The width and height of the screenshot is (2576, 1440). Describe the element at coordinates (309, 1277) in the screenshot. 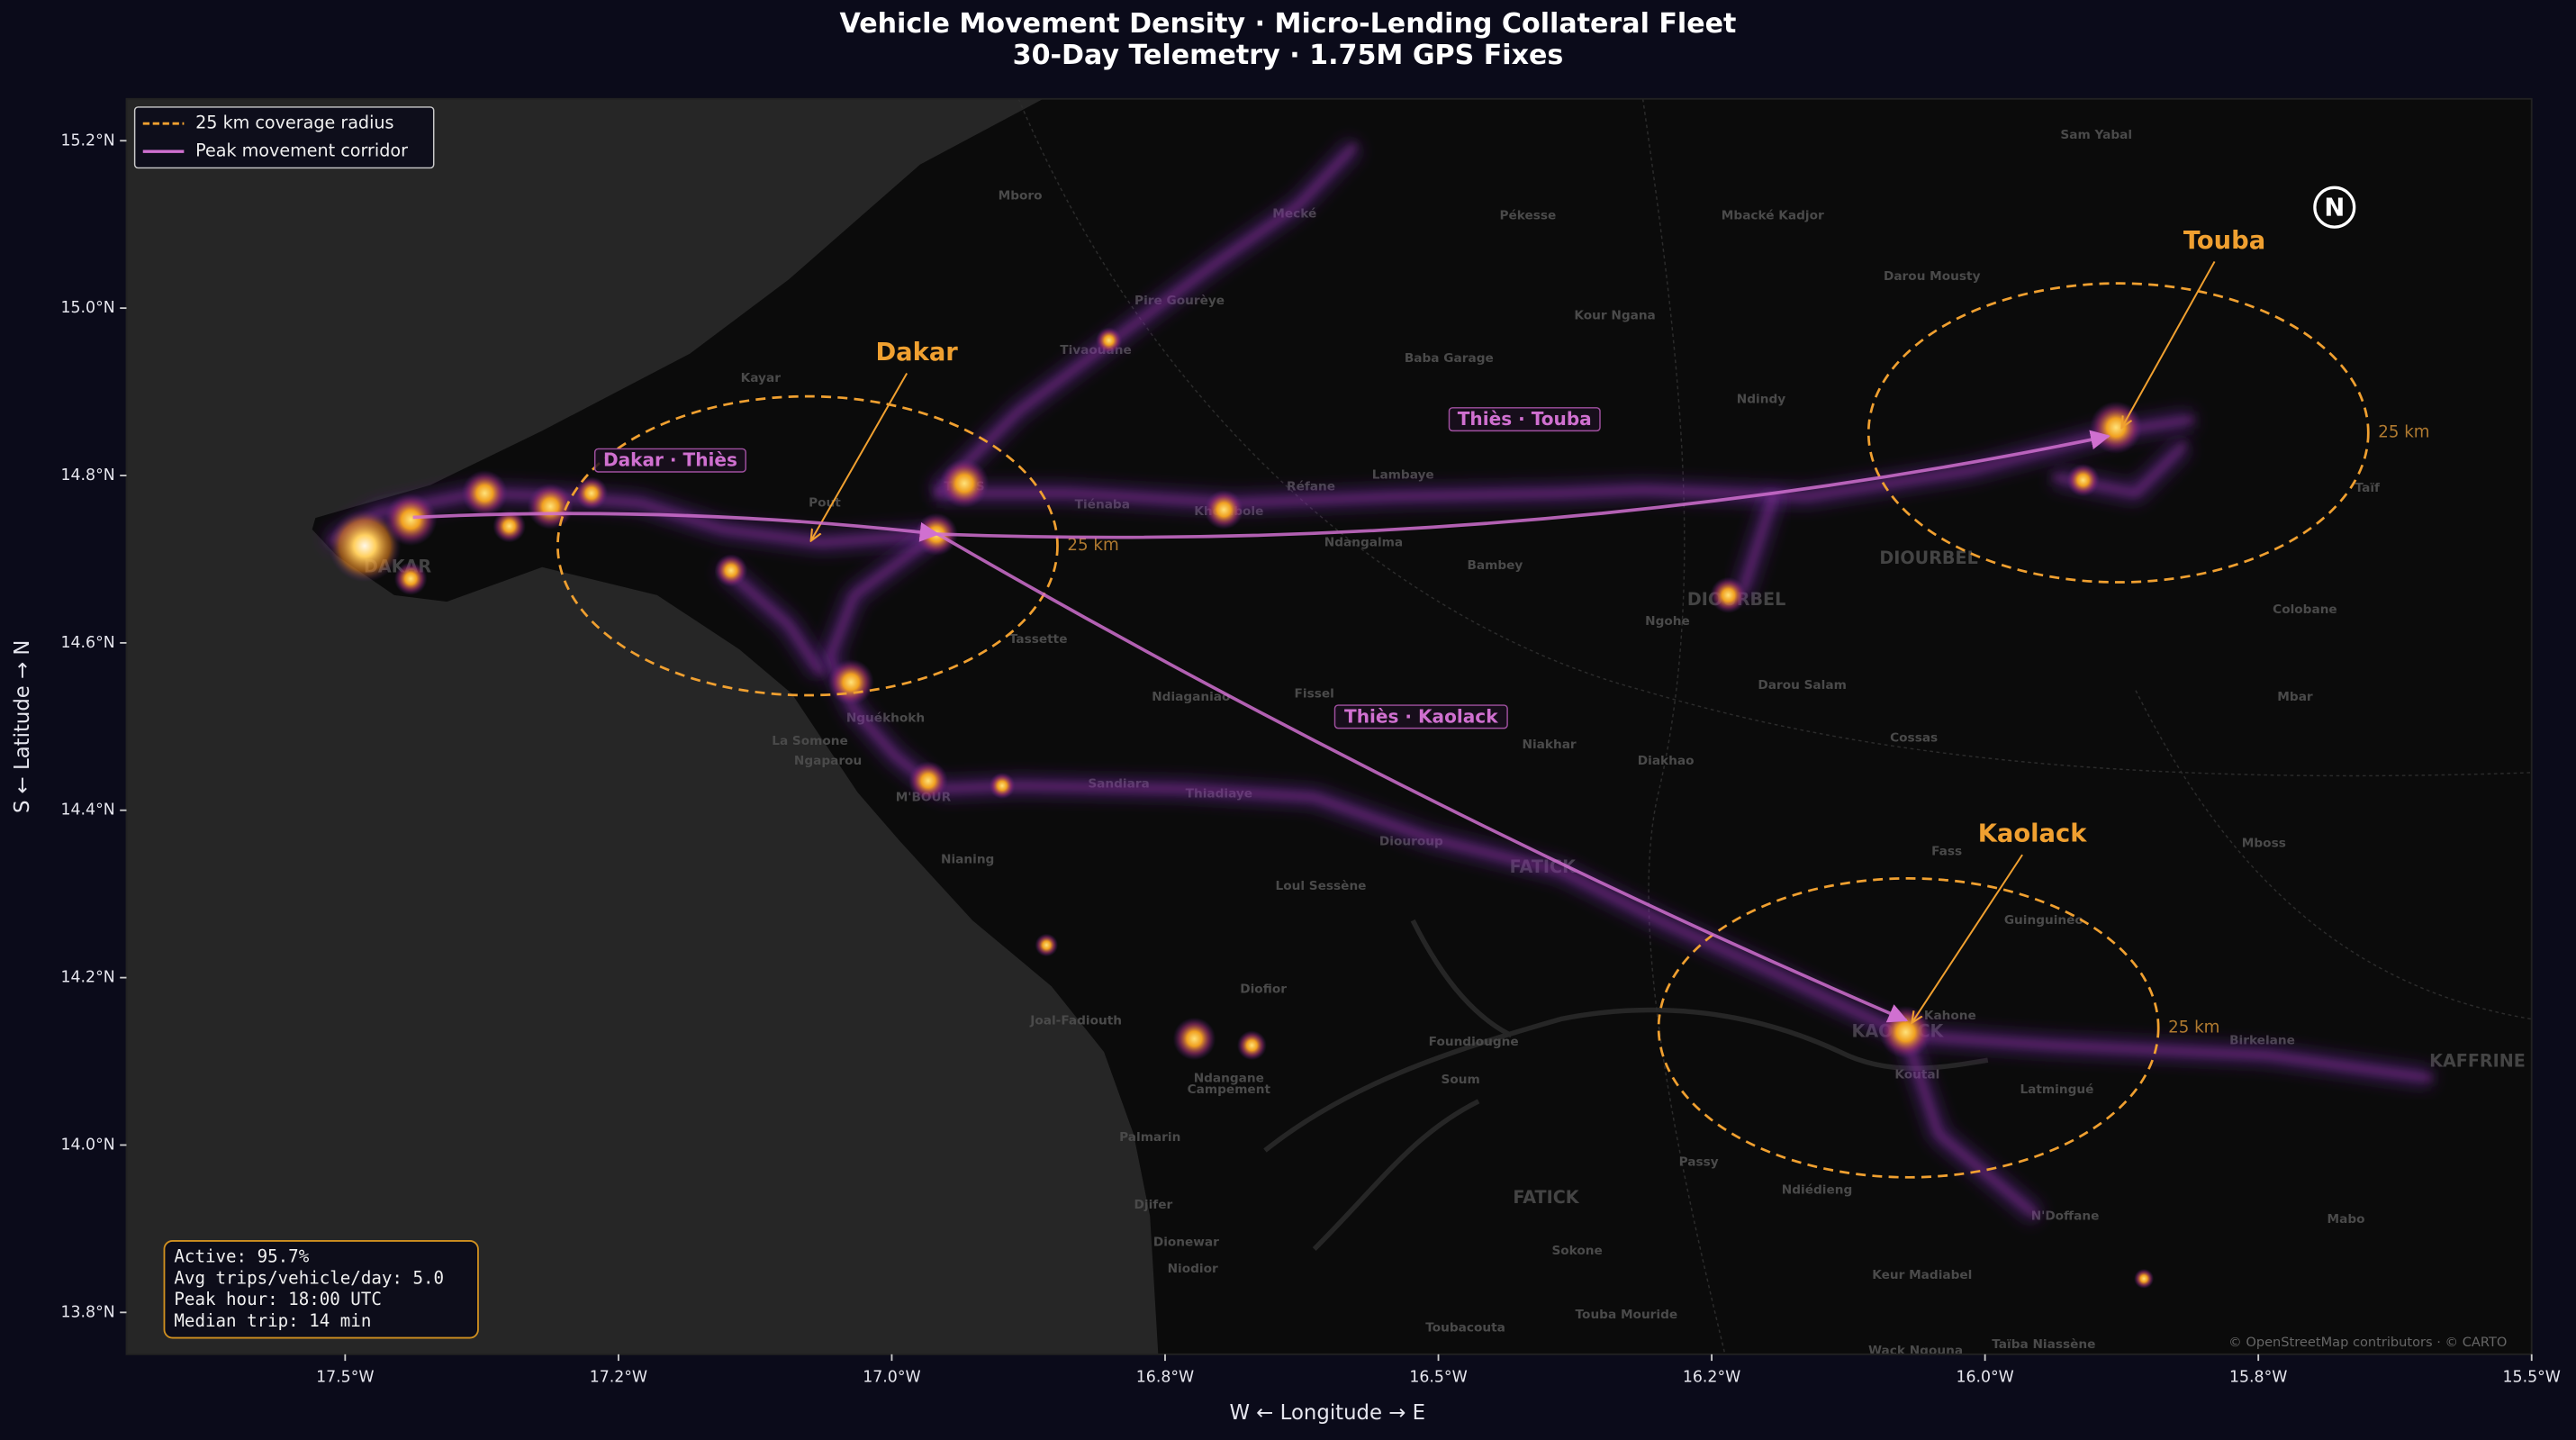

I see `stat: Avg trips/vehicle/day: 5.0` at that location.